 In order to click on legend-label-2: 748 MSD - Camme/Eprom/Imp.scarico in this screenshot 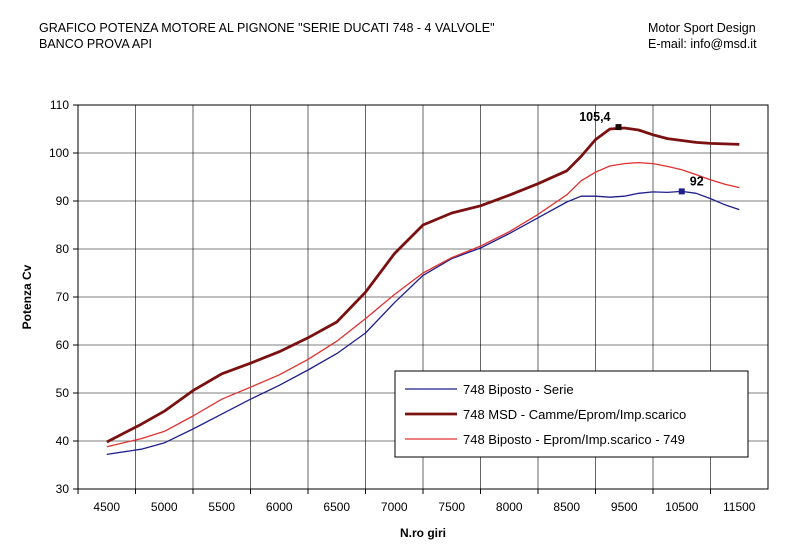, I will do `click(574, 414)`.